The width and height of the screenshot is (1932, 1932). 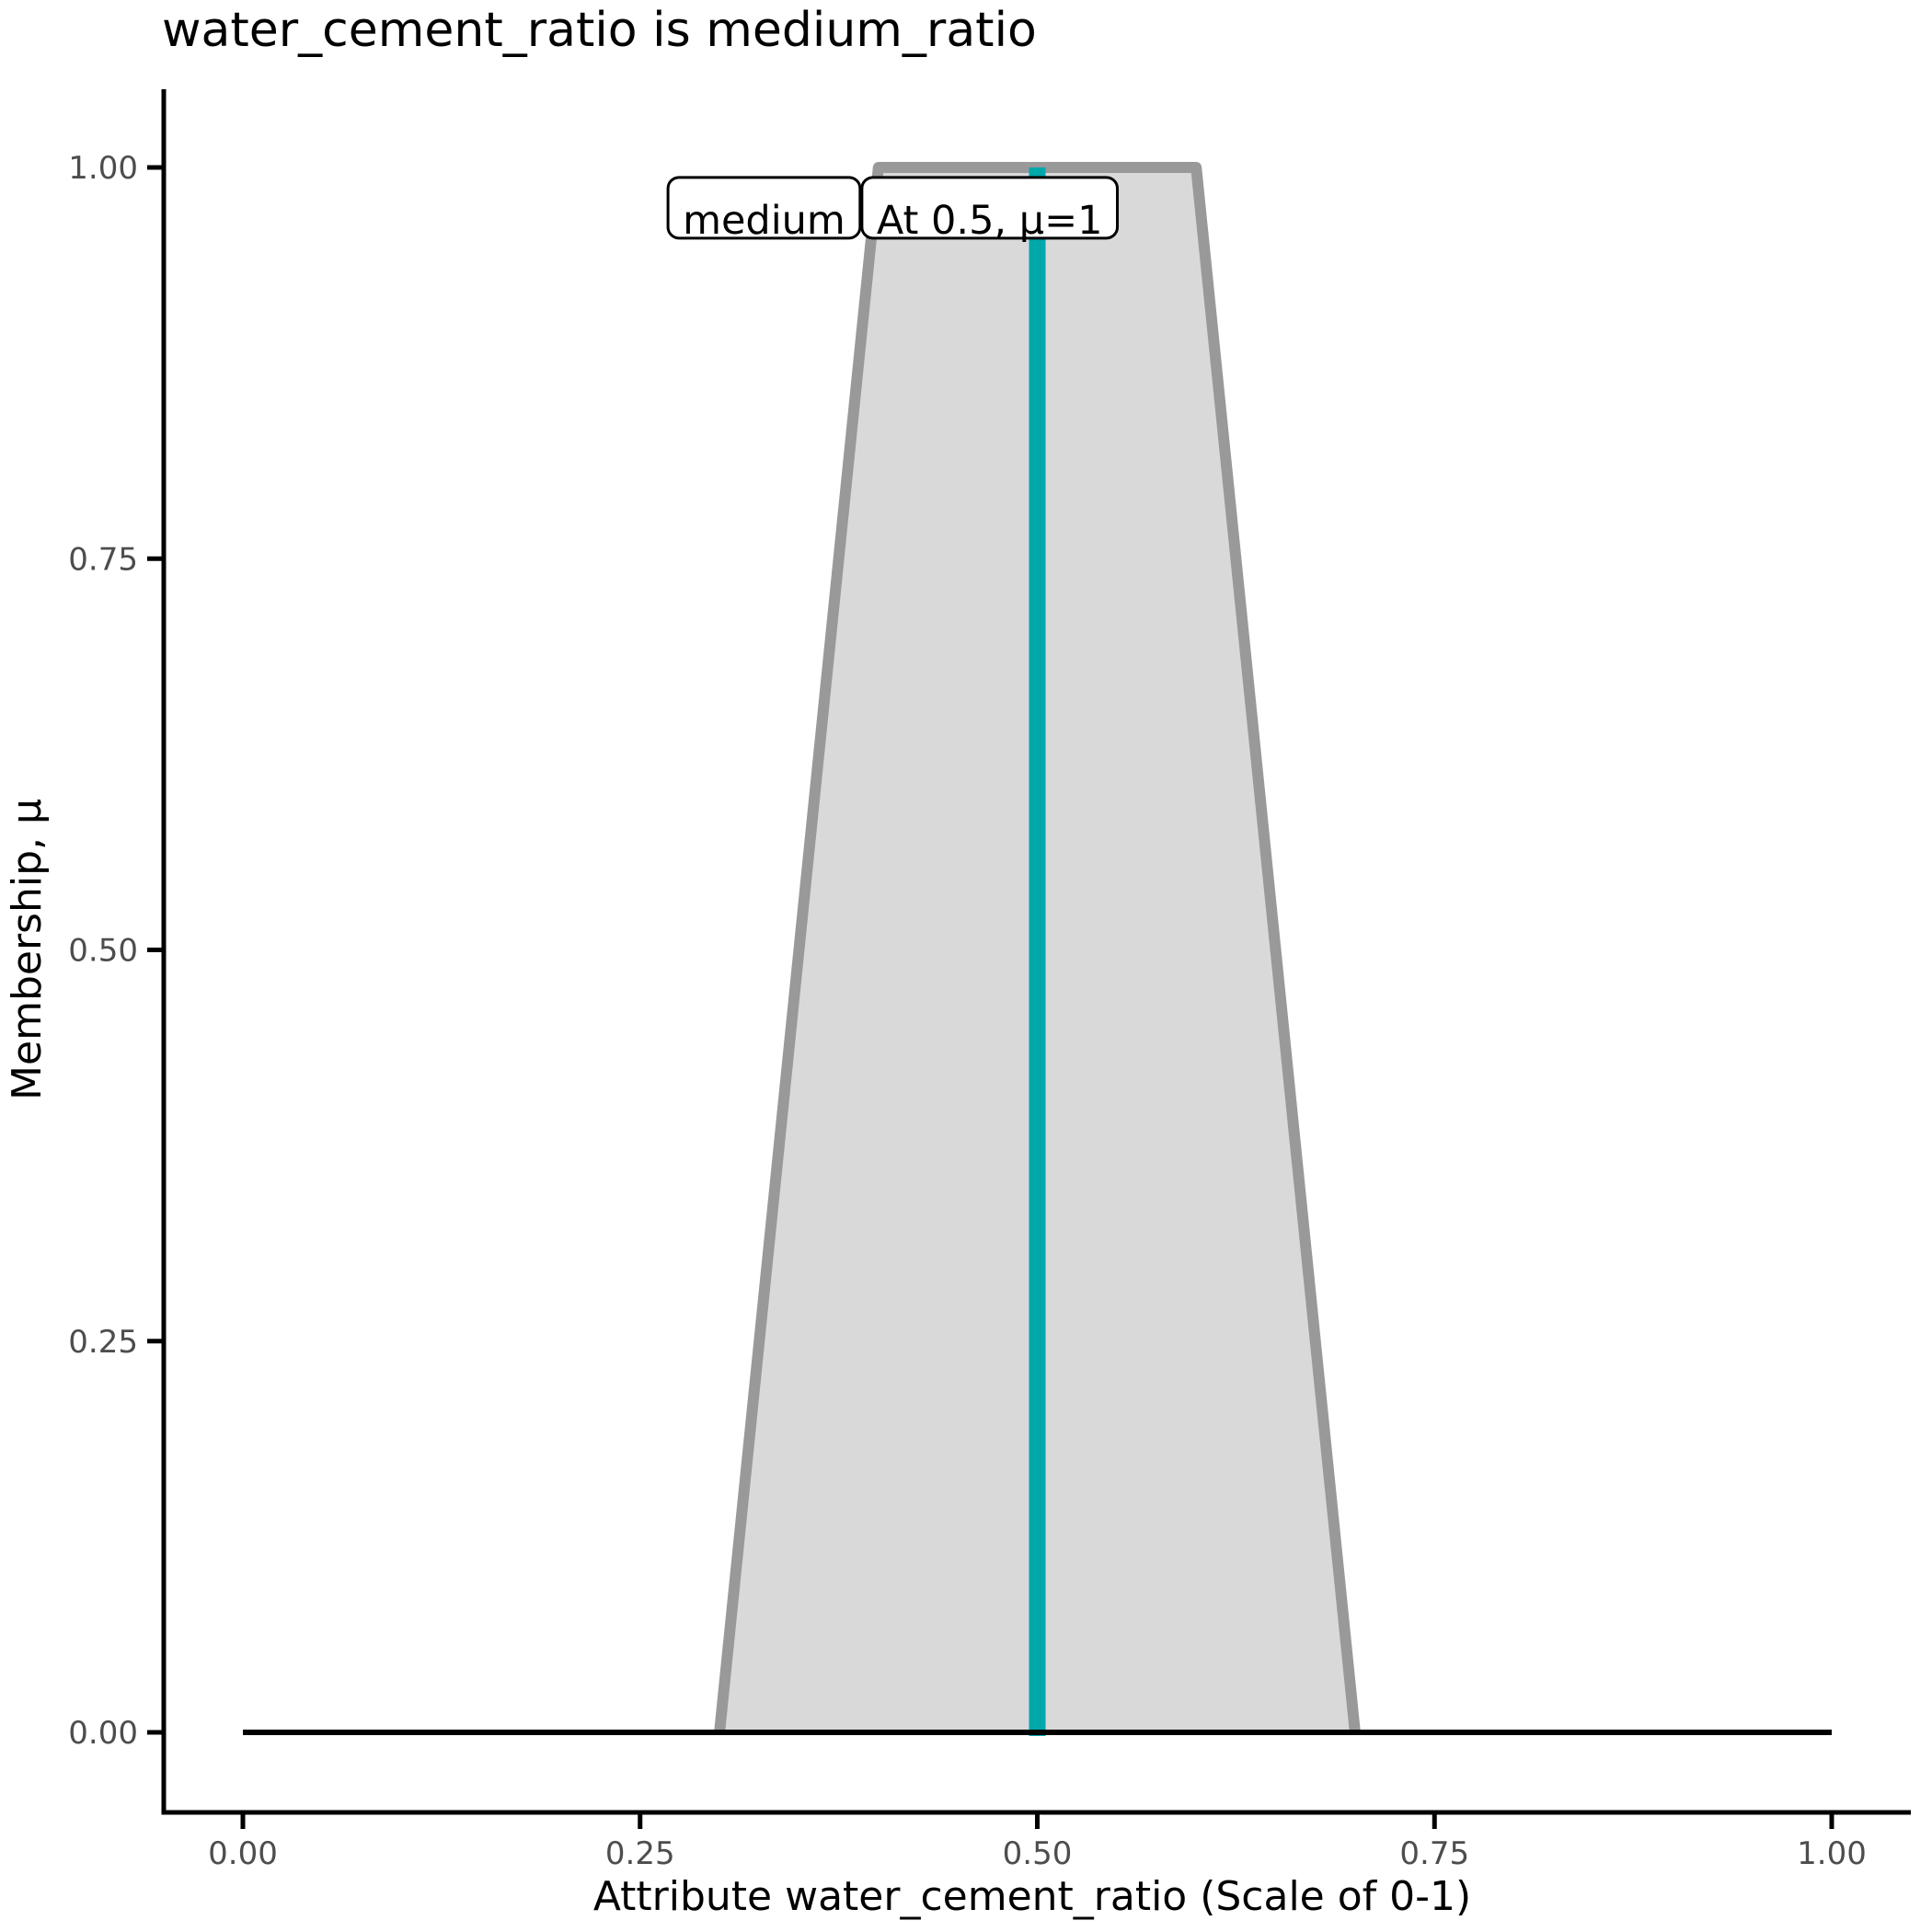 What do you see at coordinates (1038, 1853) in the screenshot?
I see `x-tick-label: 0.50` at bounding box center [1038, 1853].